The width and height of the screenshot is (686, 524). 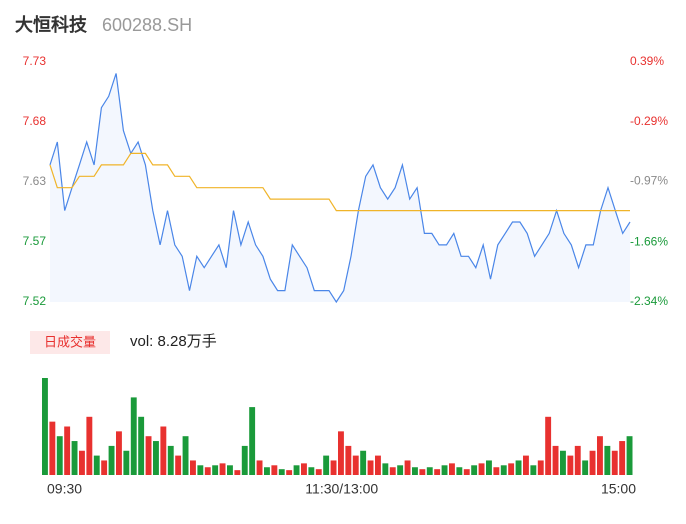 I want to click on y-tick-label: 7.52, so click(x=35, y=301).